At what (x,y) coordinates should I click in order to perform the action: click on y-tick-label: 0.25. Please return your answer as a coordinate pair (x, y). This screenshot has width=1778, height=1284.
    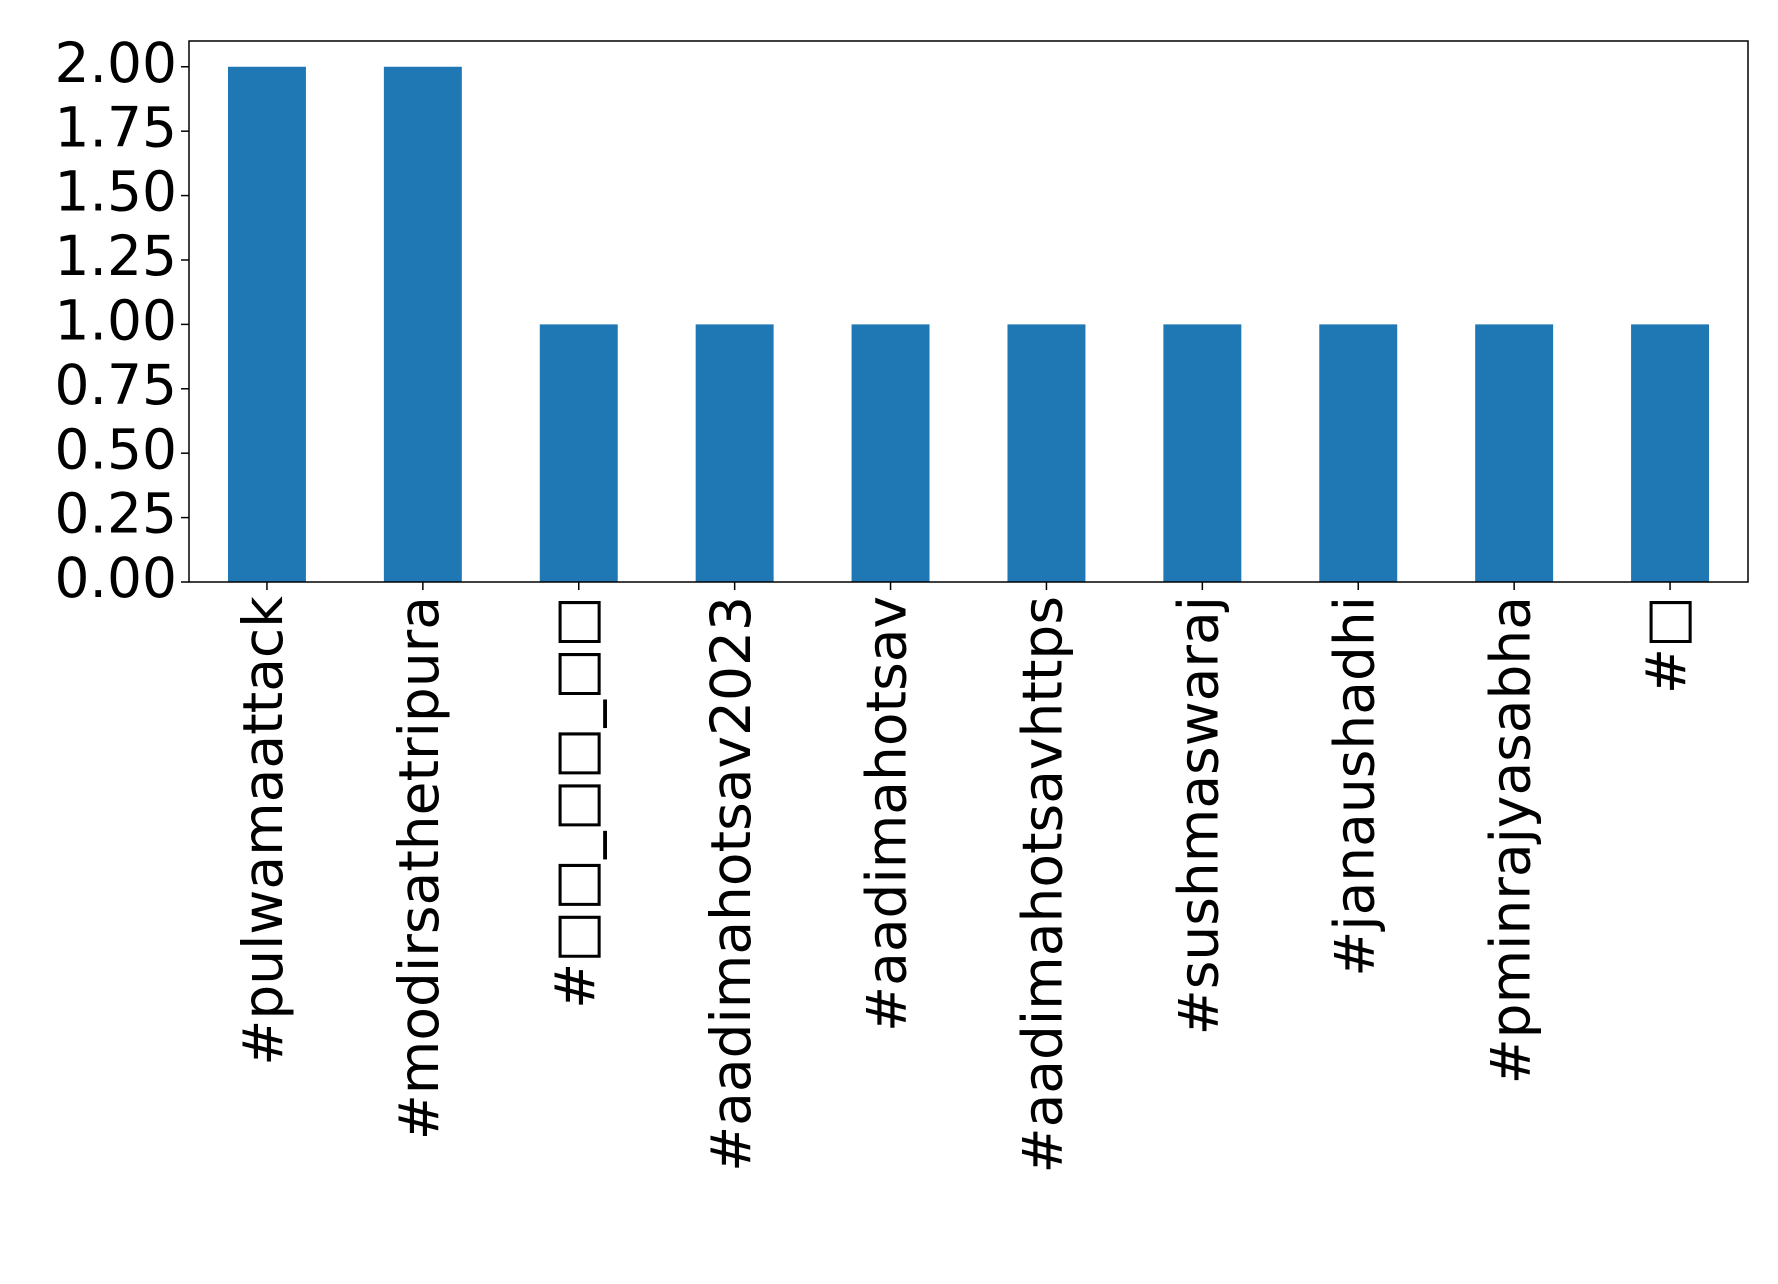
    Looking at the image, I should click on (116, 514).